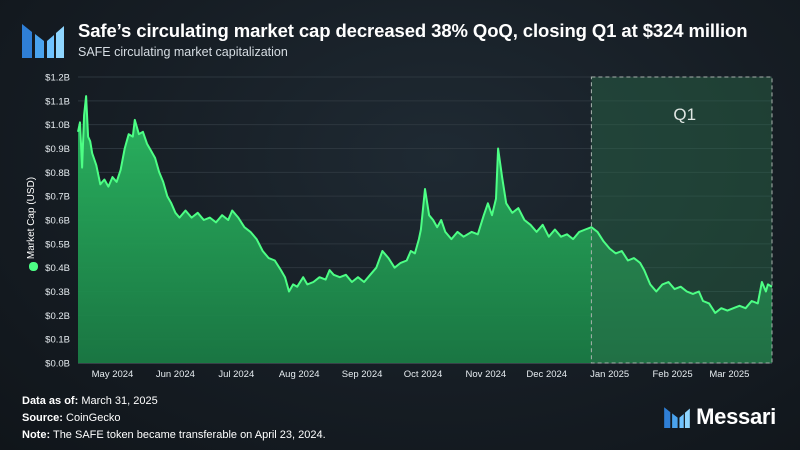  I want to click on source: Source: CoinGecko, so click(71, 418).